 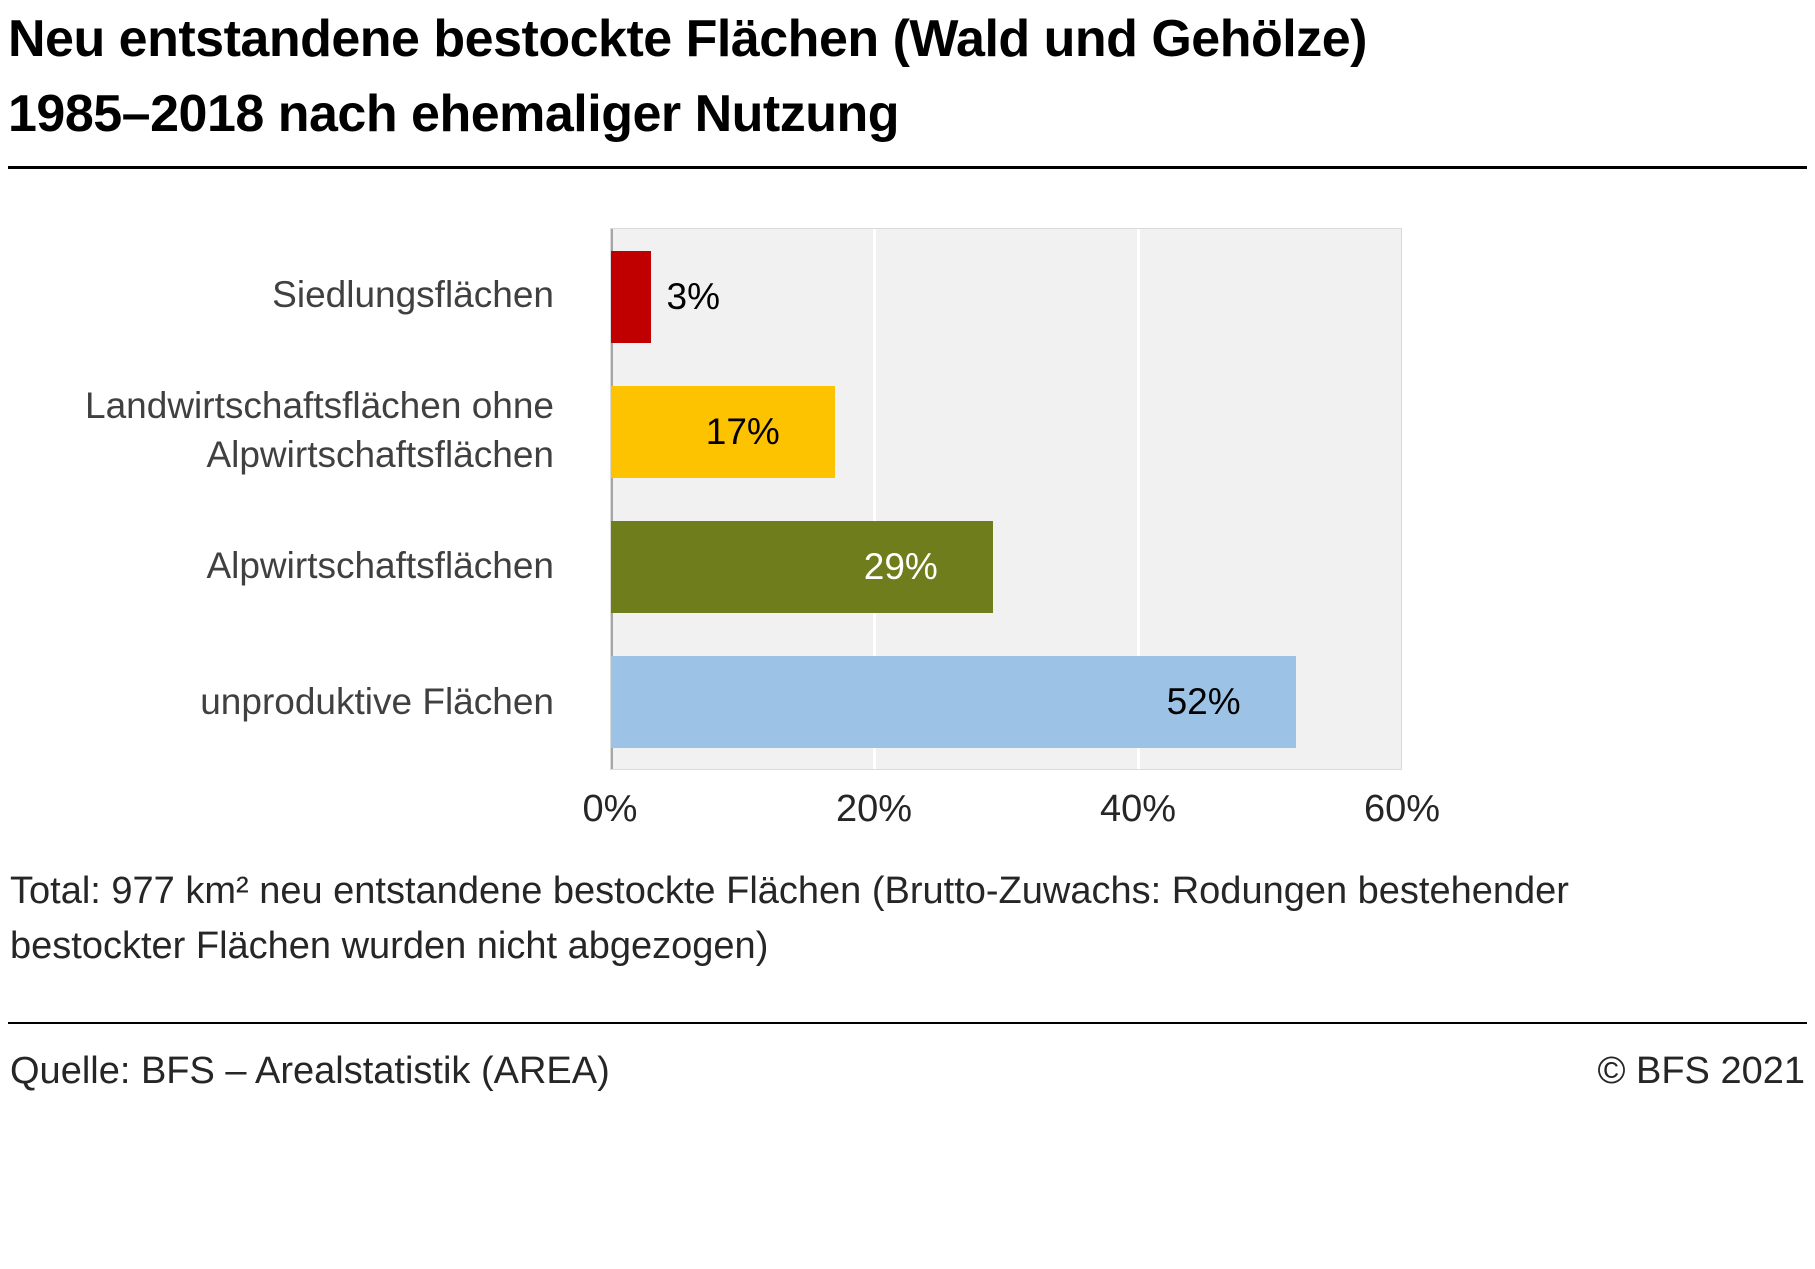 What do you see at coordinates (742, 431) in the screenshot?
I see `bar-value-label: 17%` at bounding box center [742, 431].